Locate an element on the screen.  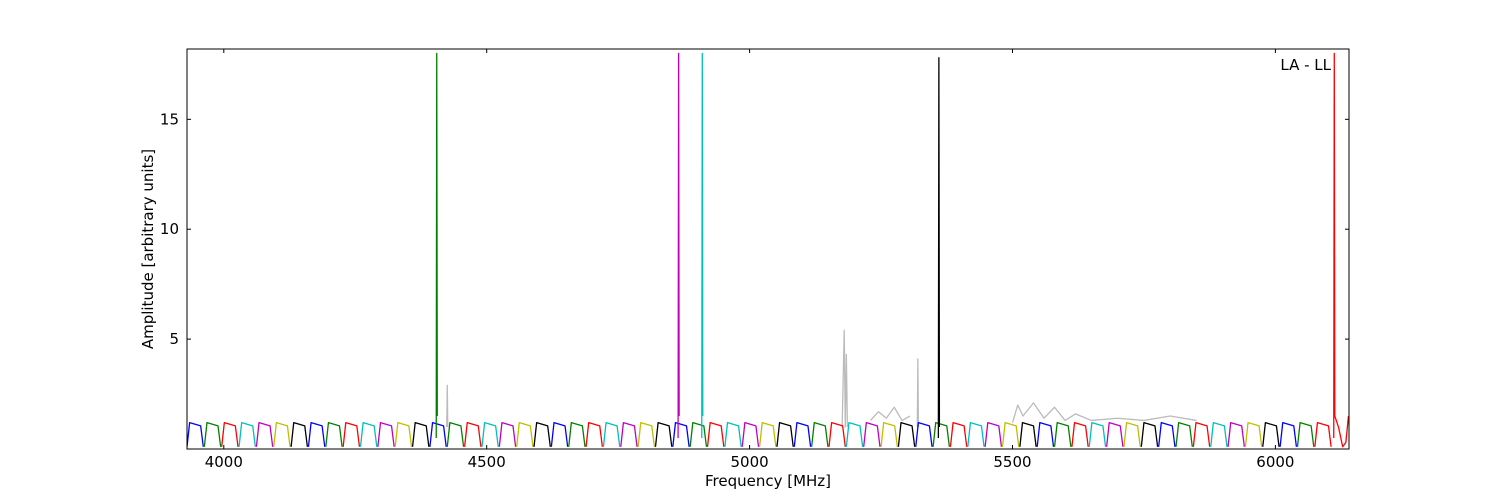
y-tick-label: 5 is located at coordinates (174, 339).